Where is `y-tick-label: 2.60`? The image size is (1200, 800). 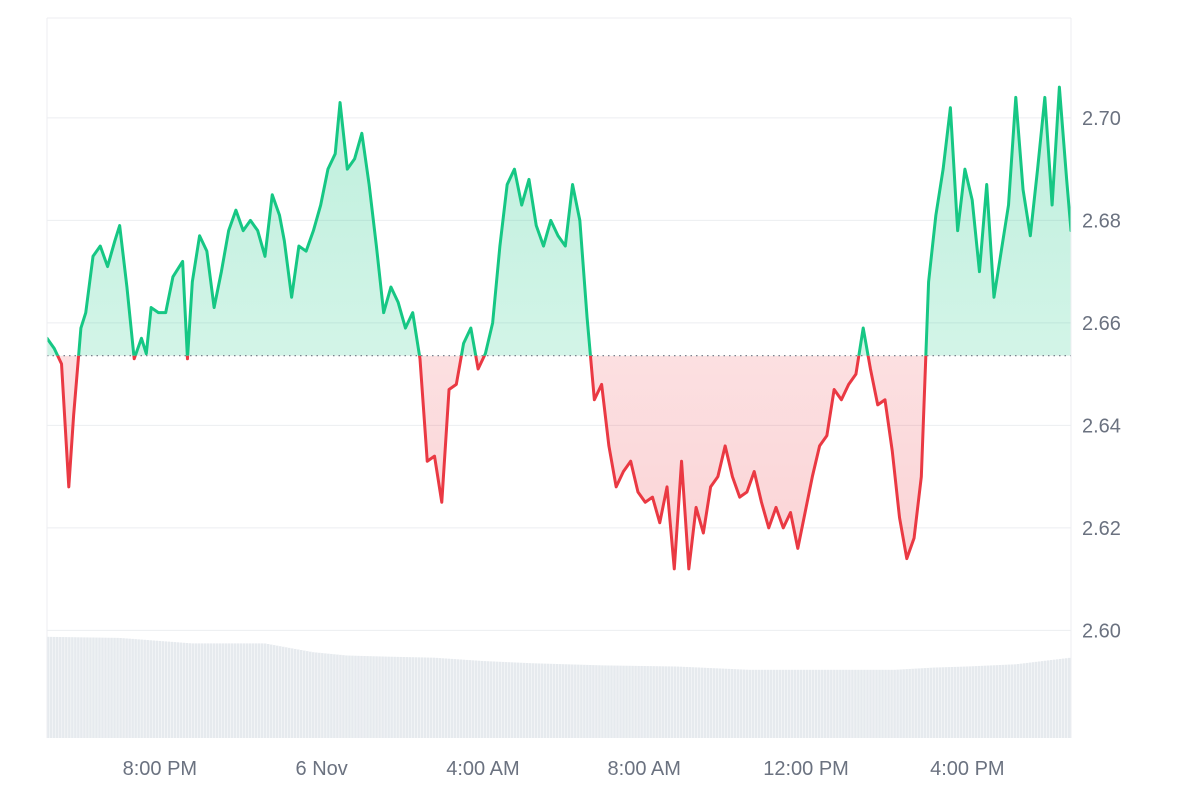
y-tick-label: 2.60 is located at coordinates (1101, 631).